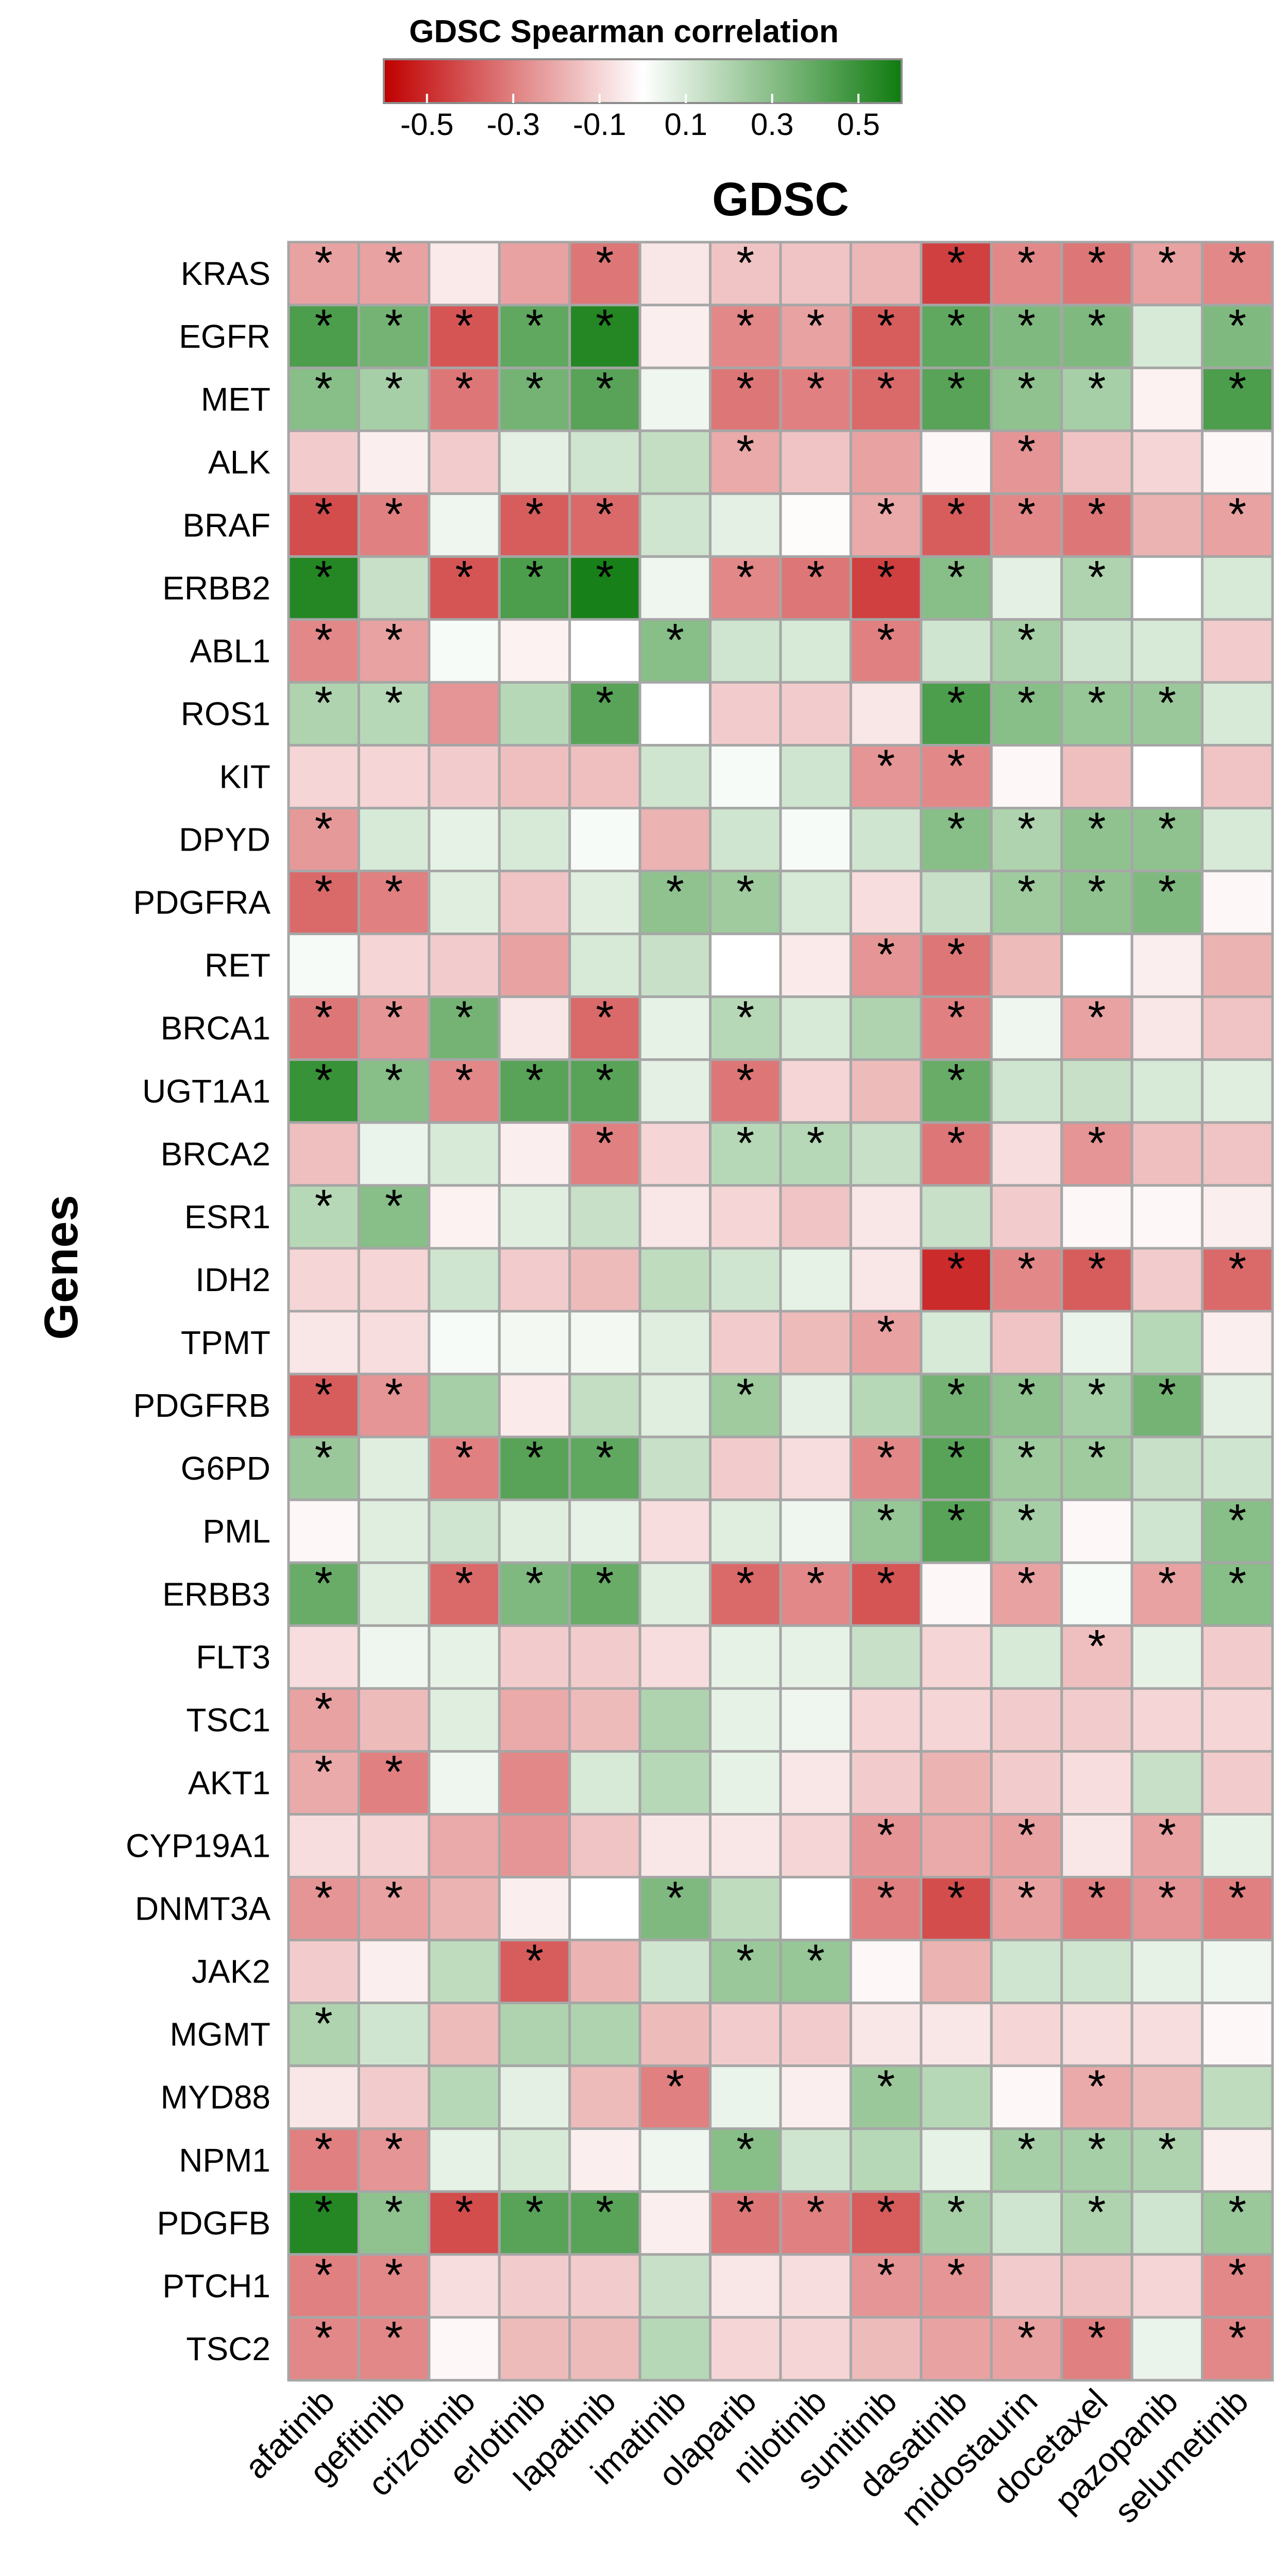 Image resolution: width=1288 pixels, height=2576 pixels. I want to click on row-label: ROS1, so click(225, 713).